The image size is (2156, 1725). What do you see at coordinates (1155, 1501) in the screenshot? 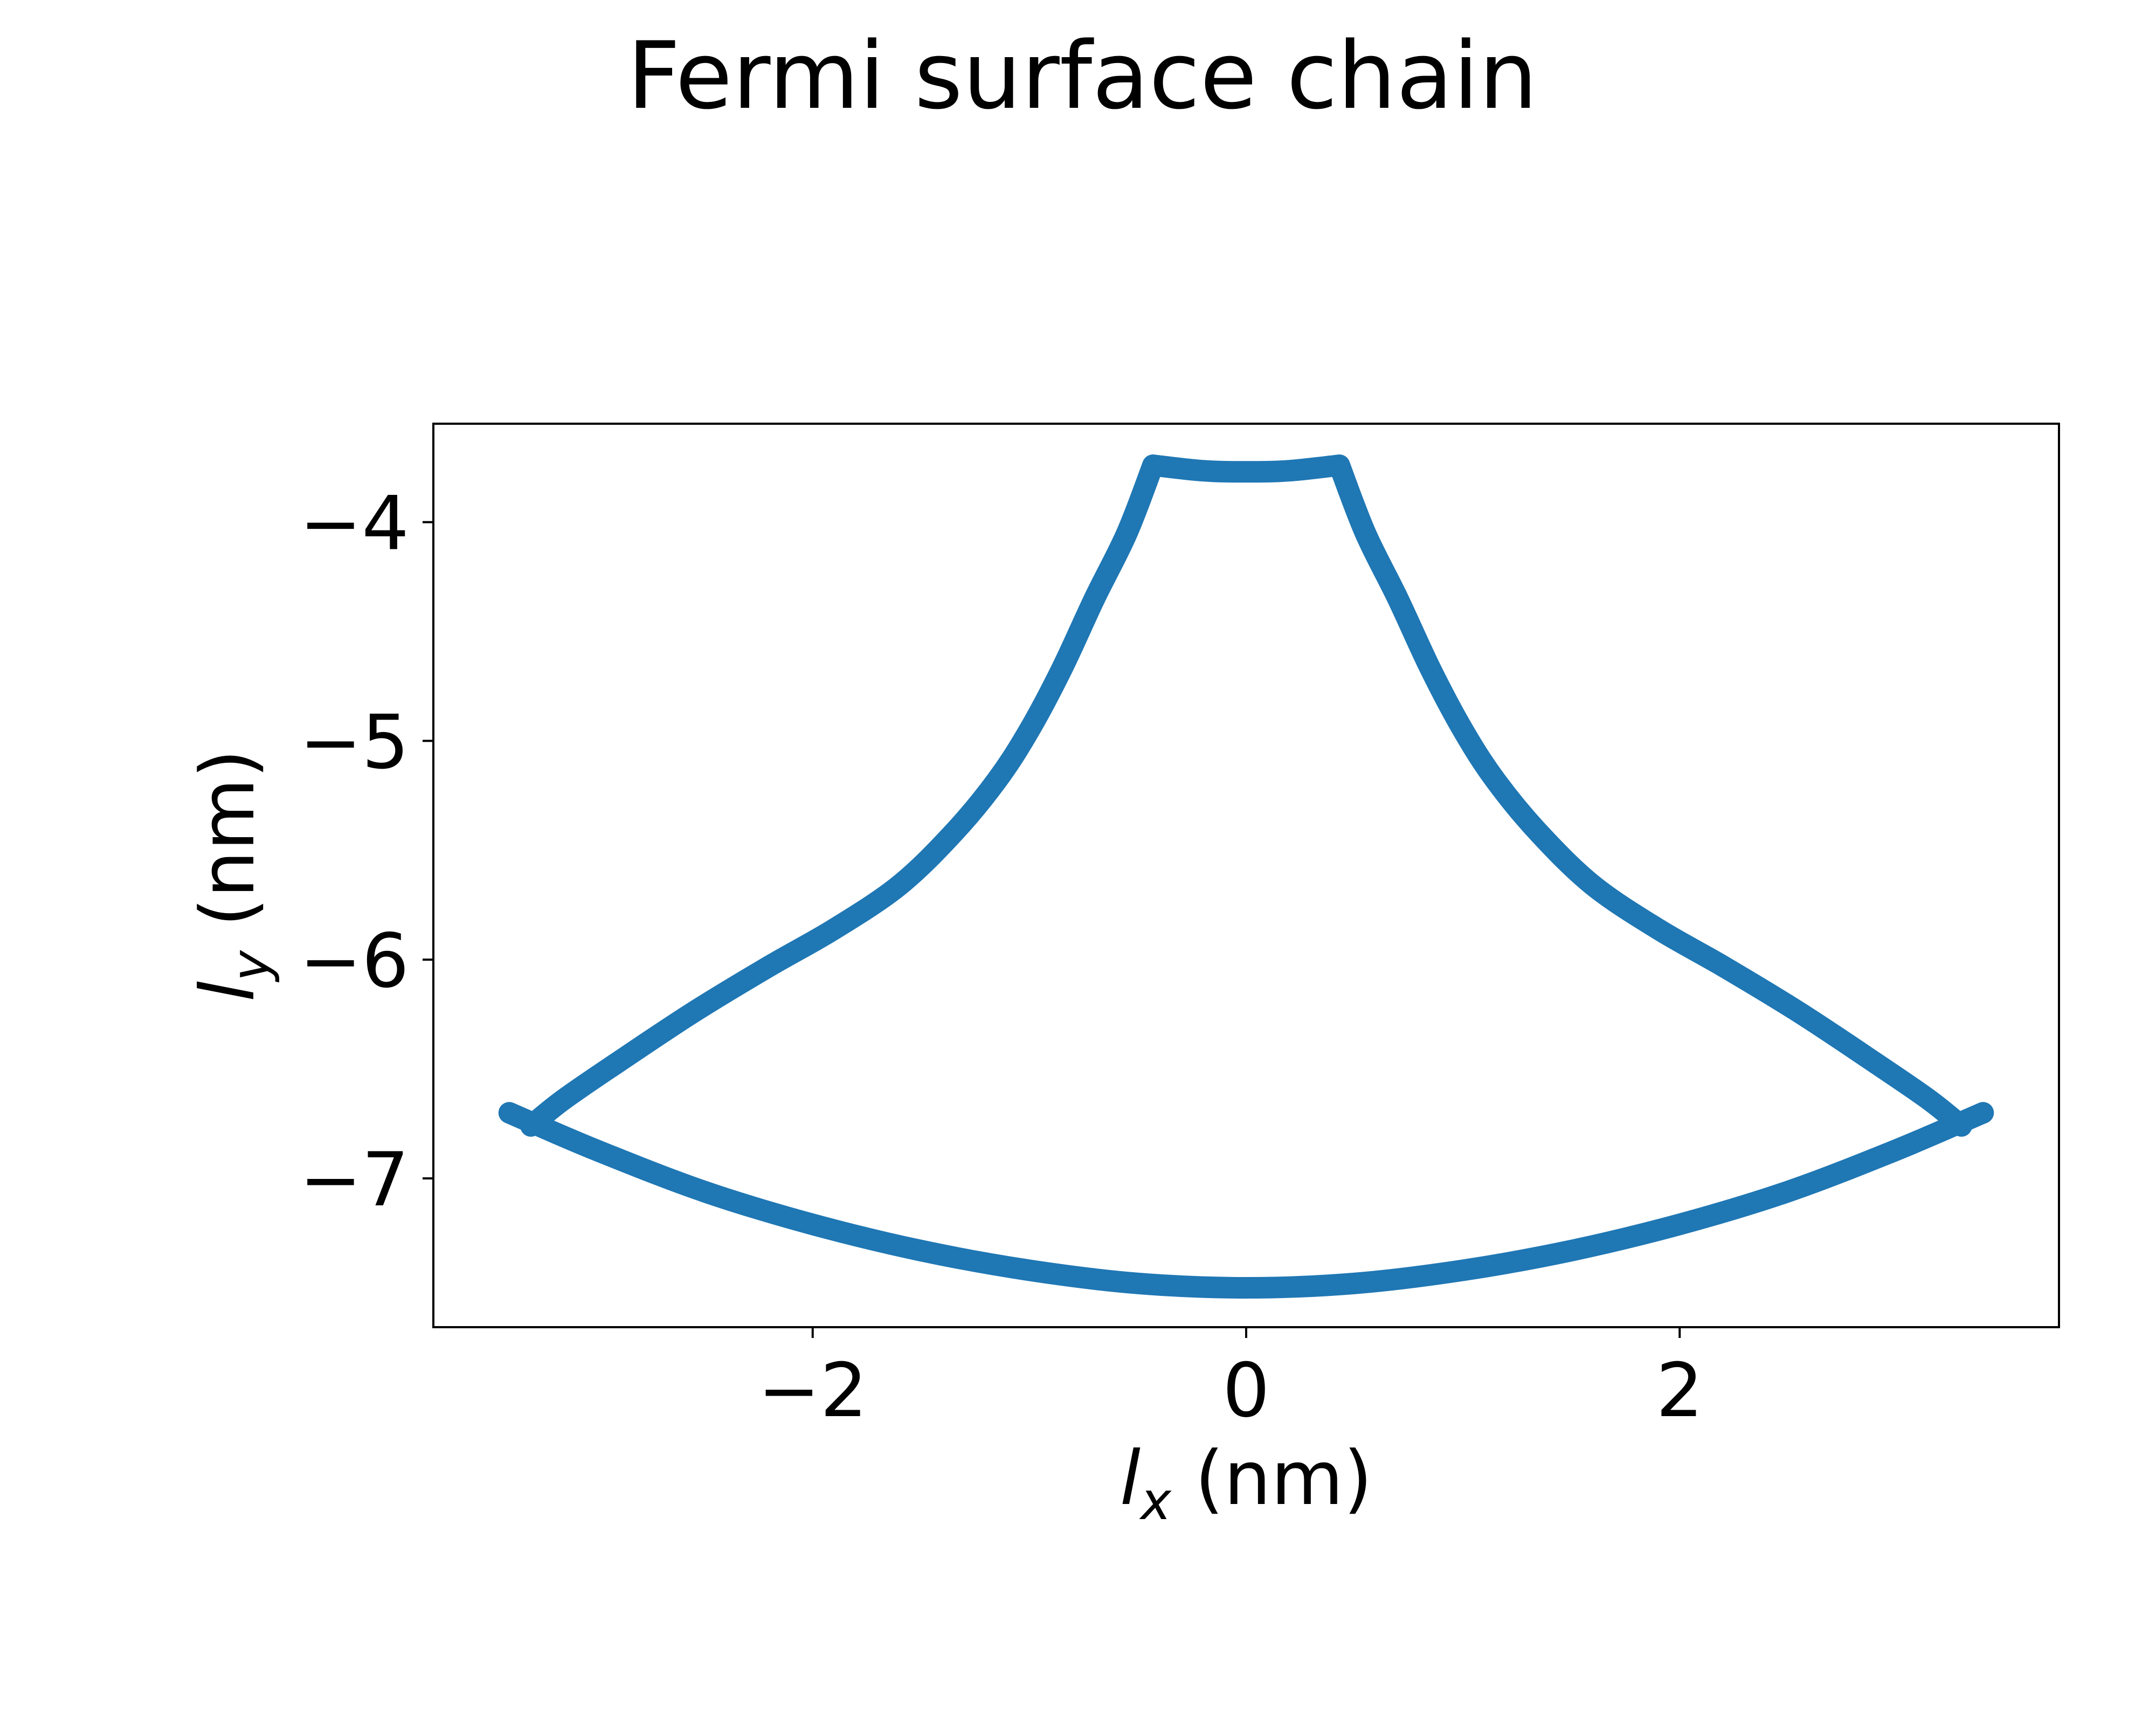
I see `x-axis-label-subscript: x` at bounding box center [1155, 1501].